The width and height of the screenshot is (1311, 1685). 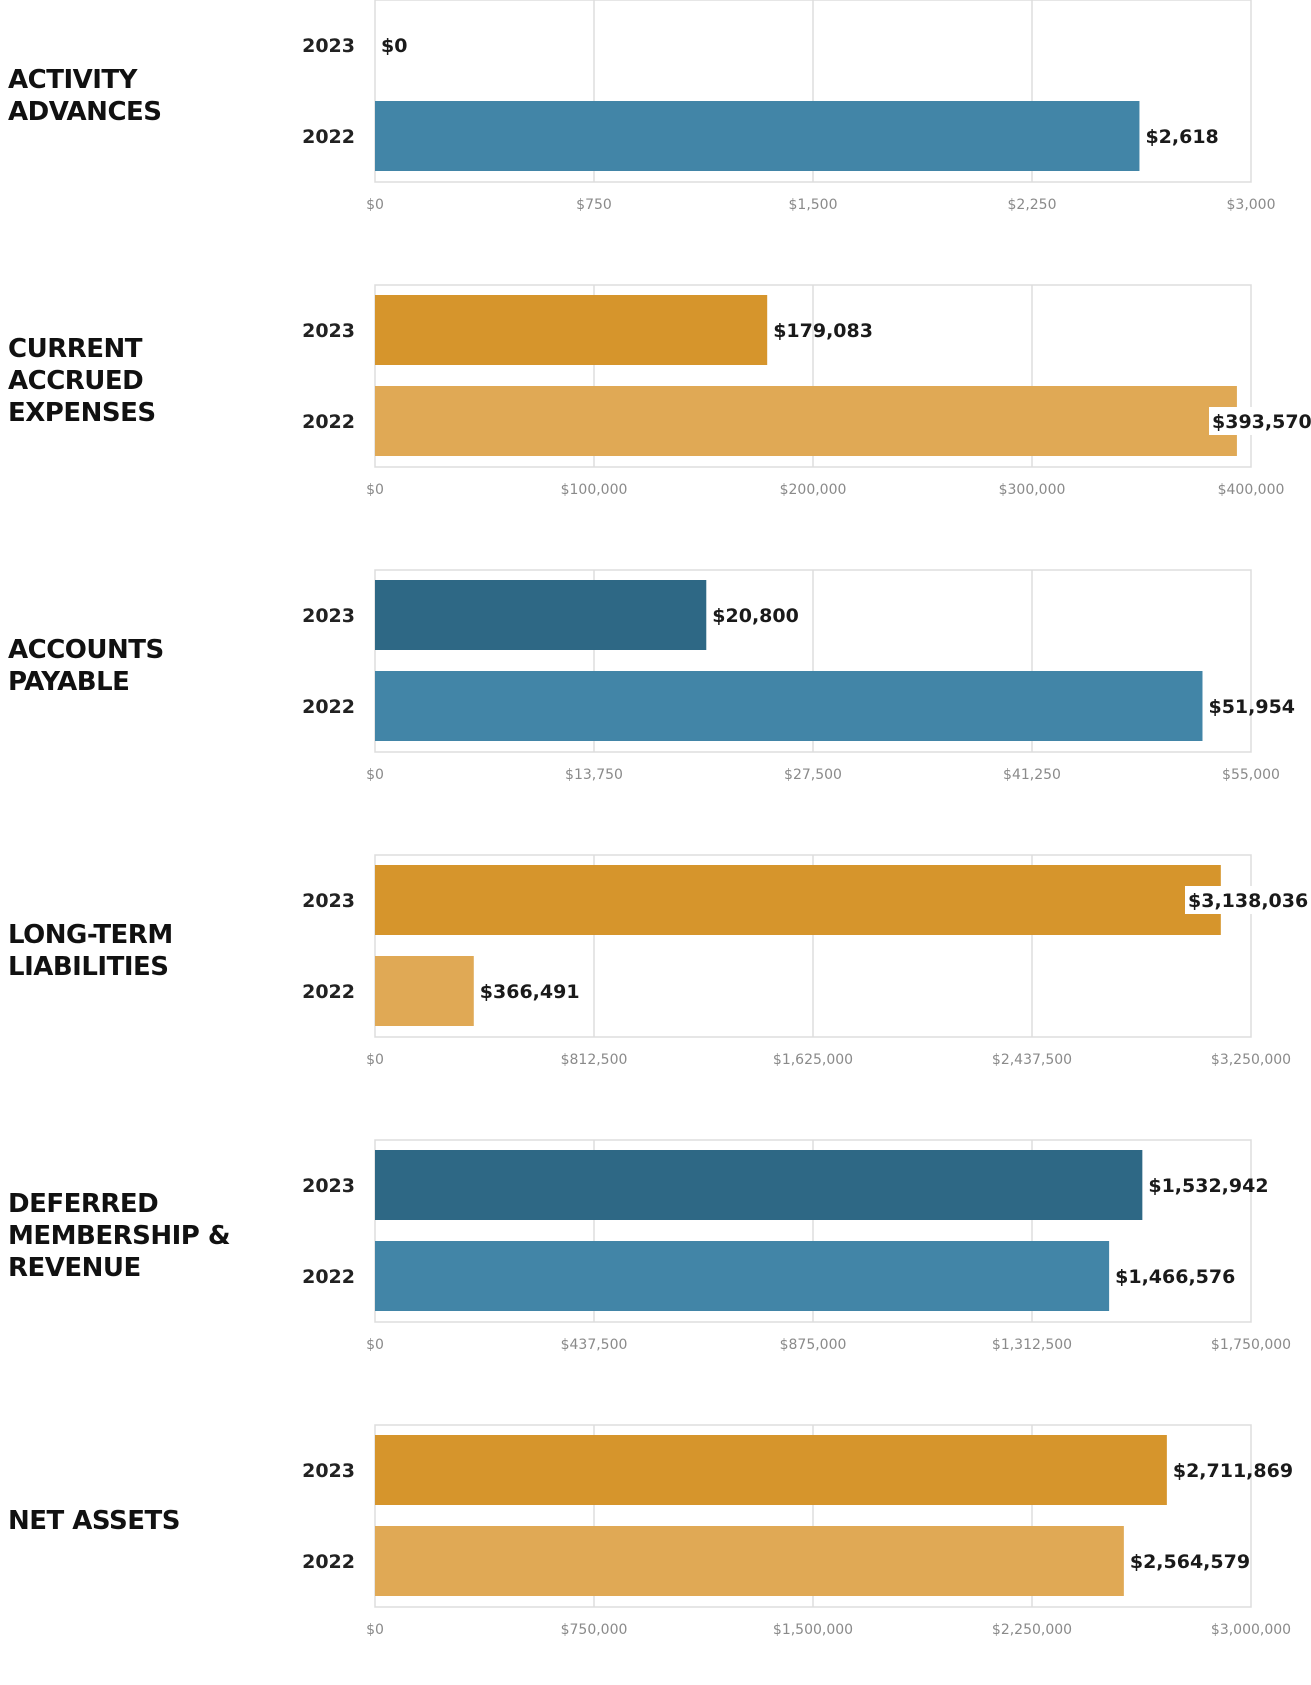 I want to click on value-label: $366,491, so click(x=530, y=992).